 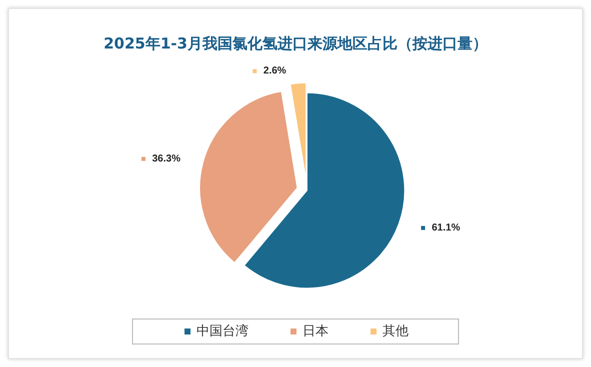 I want to click on chart-title: 2025年1-3月我国氯化氢进口来源地区占比（按进口量）, so click(x=296, y=43).